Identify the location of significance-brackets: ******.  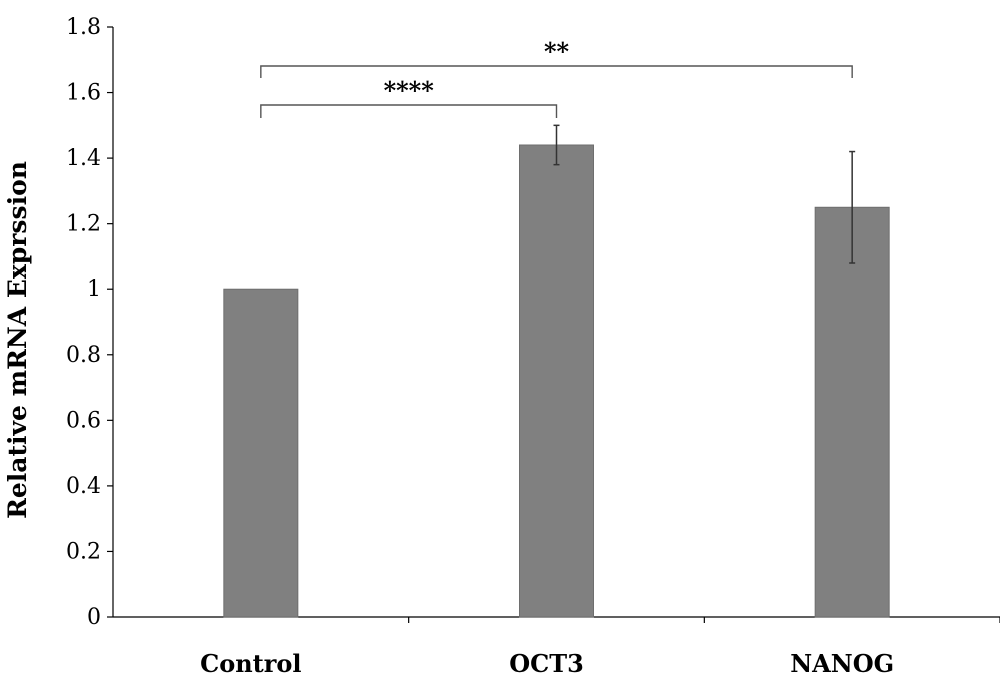
(556, 77).